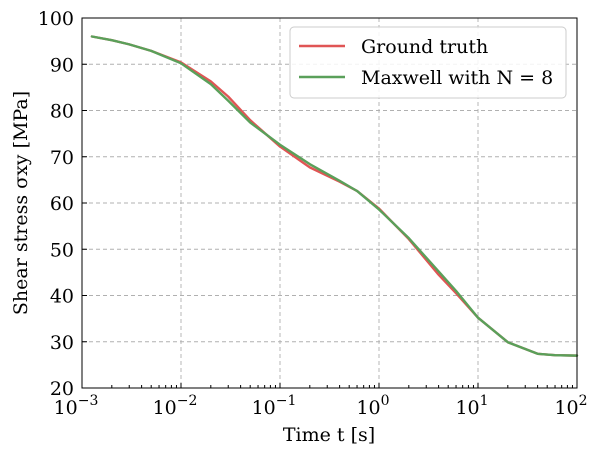 The width and height of the screenshot is (601, 454). I want to click on y-tick-label: 40, so click(62, 297).